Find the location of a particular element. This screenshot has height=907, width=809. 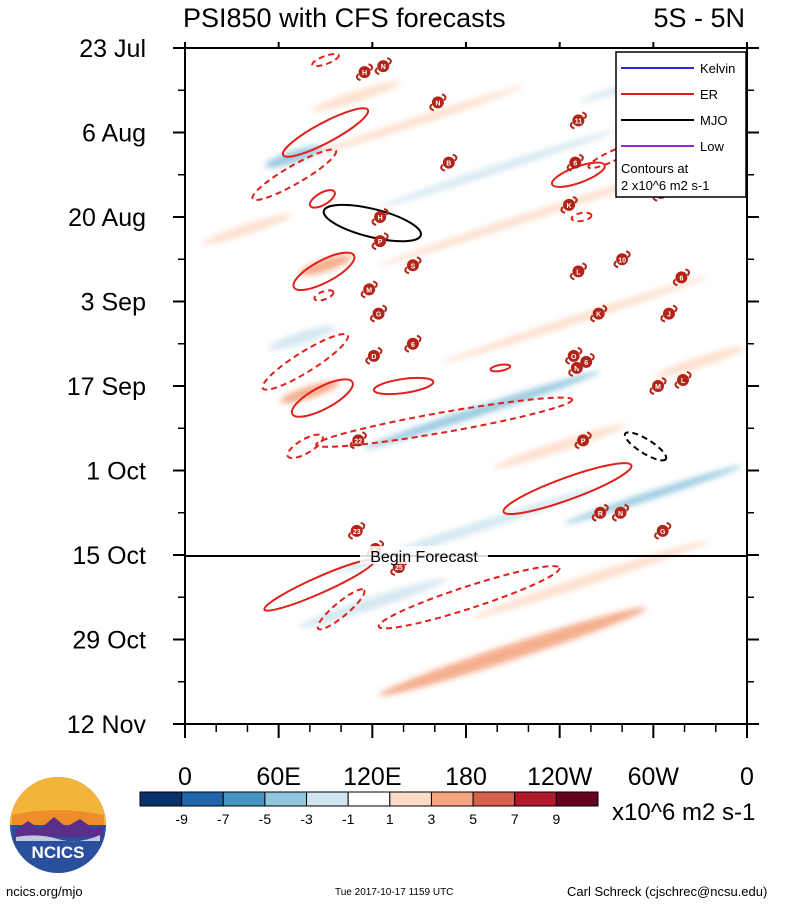

storm-marker: N is located at coordinates (438, 102).